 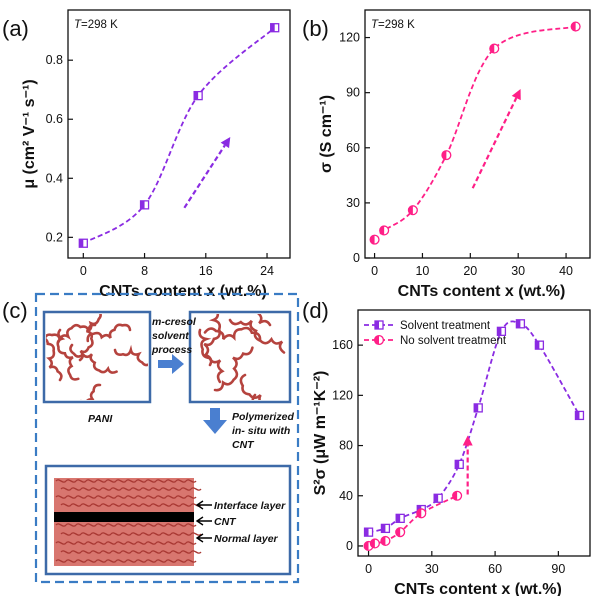 What do you see at coordinates (435, 333) in the screenshot?
I see `legend: Solvent treatment No solvent treatment` at bounding box center [435, 333].